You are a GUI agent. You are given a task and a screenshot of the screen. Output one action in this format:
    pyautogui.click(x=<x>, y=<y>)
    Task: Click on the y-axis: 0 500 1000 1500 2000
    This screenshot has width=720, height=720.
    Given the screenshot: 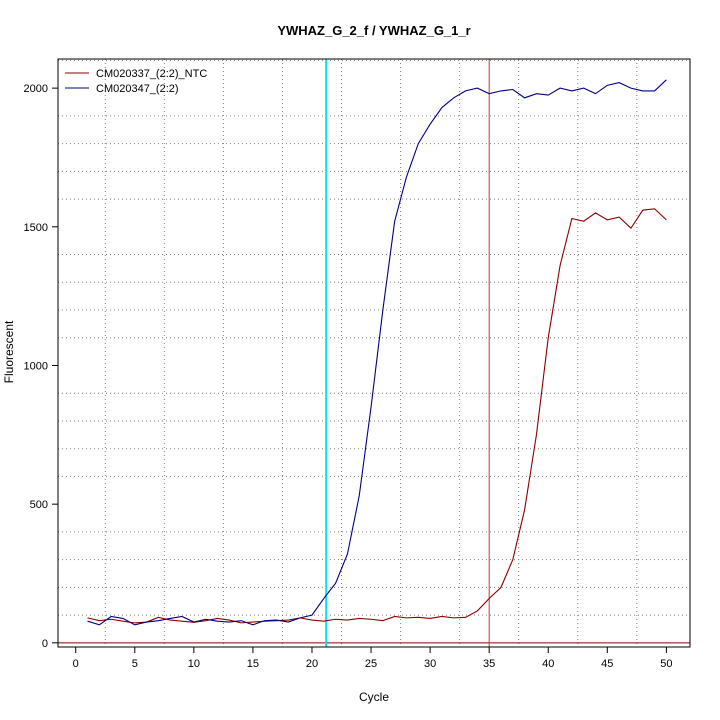 What is the action you would take?
    pyautogui.click(x=41, y=366)
    